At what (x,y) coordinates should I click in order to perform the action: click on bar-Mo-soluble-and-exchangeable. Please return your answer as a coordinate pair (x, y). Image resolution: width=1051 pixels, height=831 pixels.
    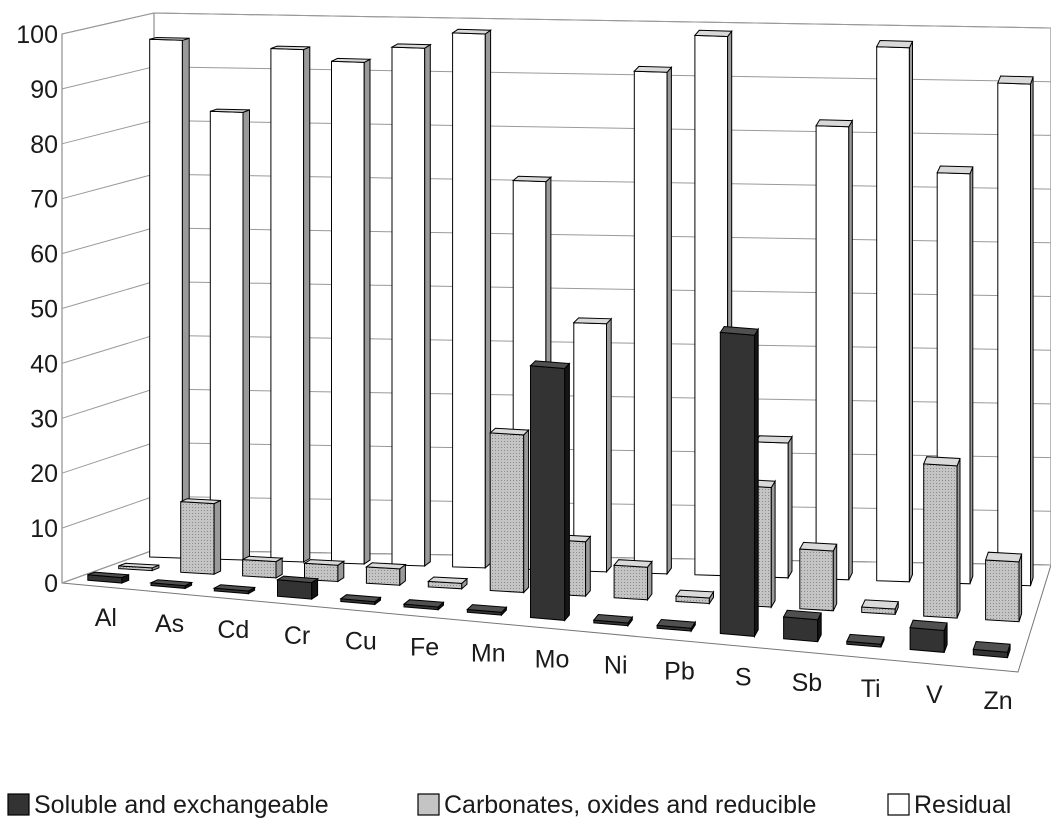
    Looking at the image, I should click on (550, 491).